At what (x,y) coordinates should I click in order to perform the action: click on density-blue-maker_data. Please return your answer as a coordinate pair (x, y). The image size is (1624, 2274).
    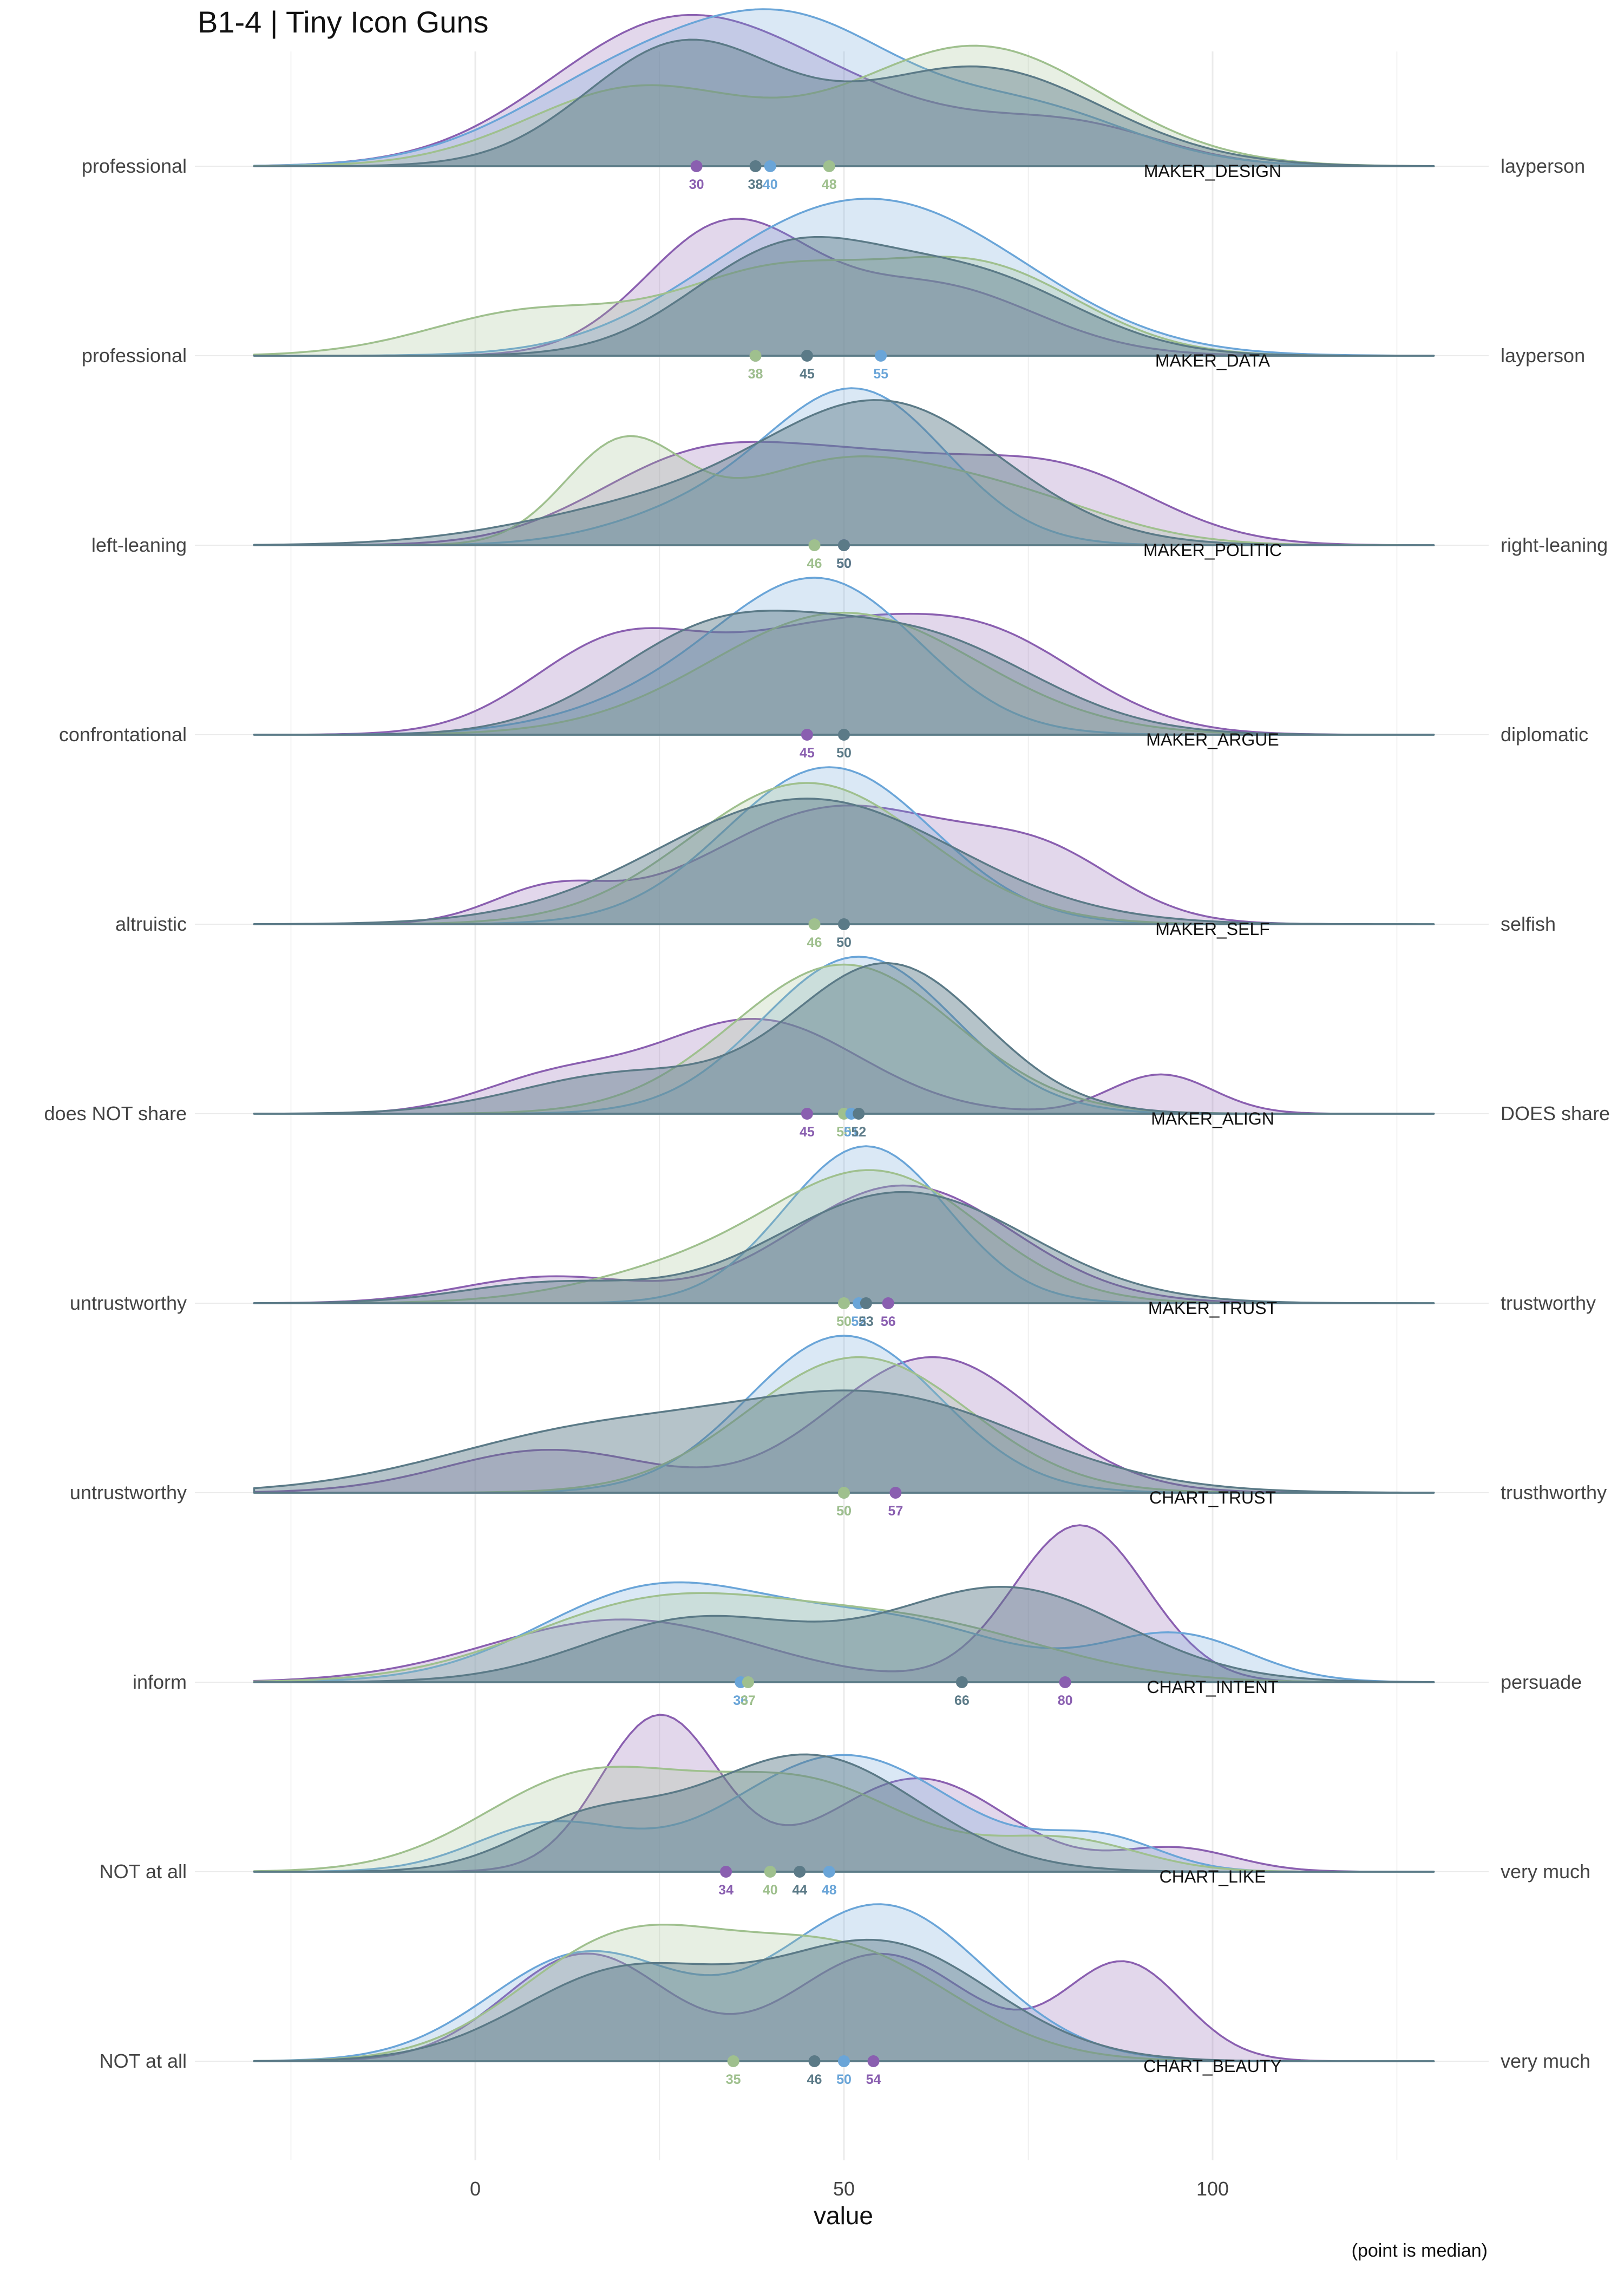
    Looking at the image, I should click on (844, 278).